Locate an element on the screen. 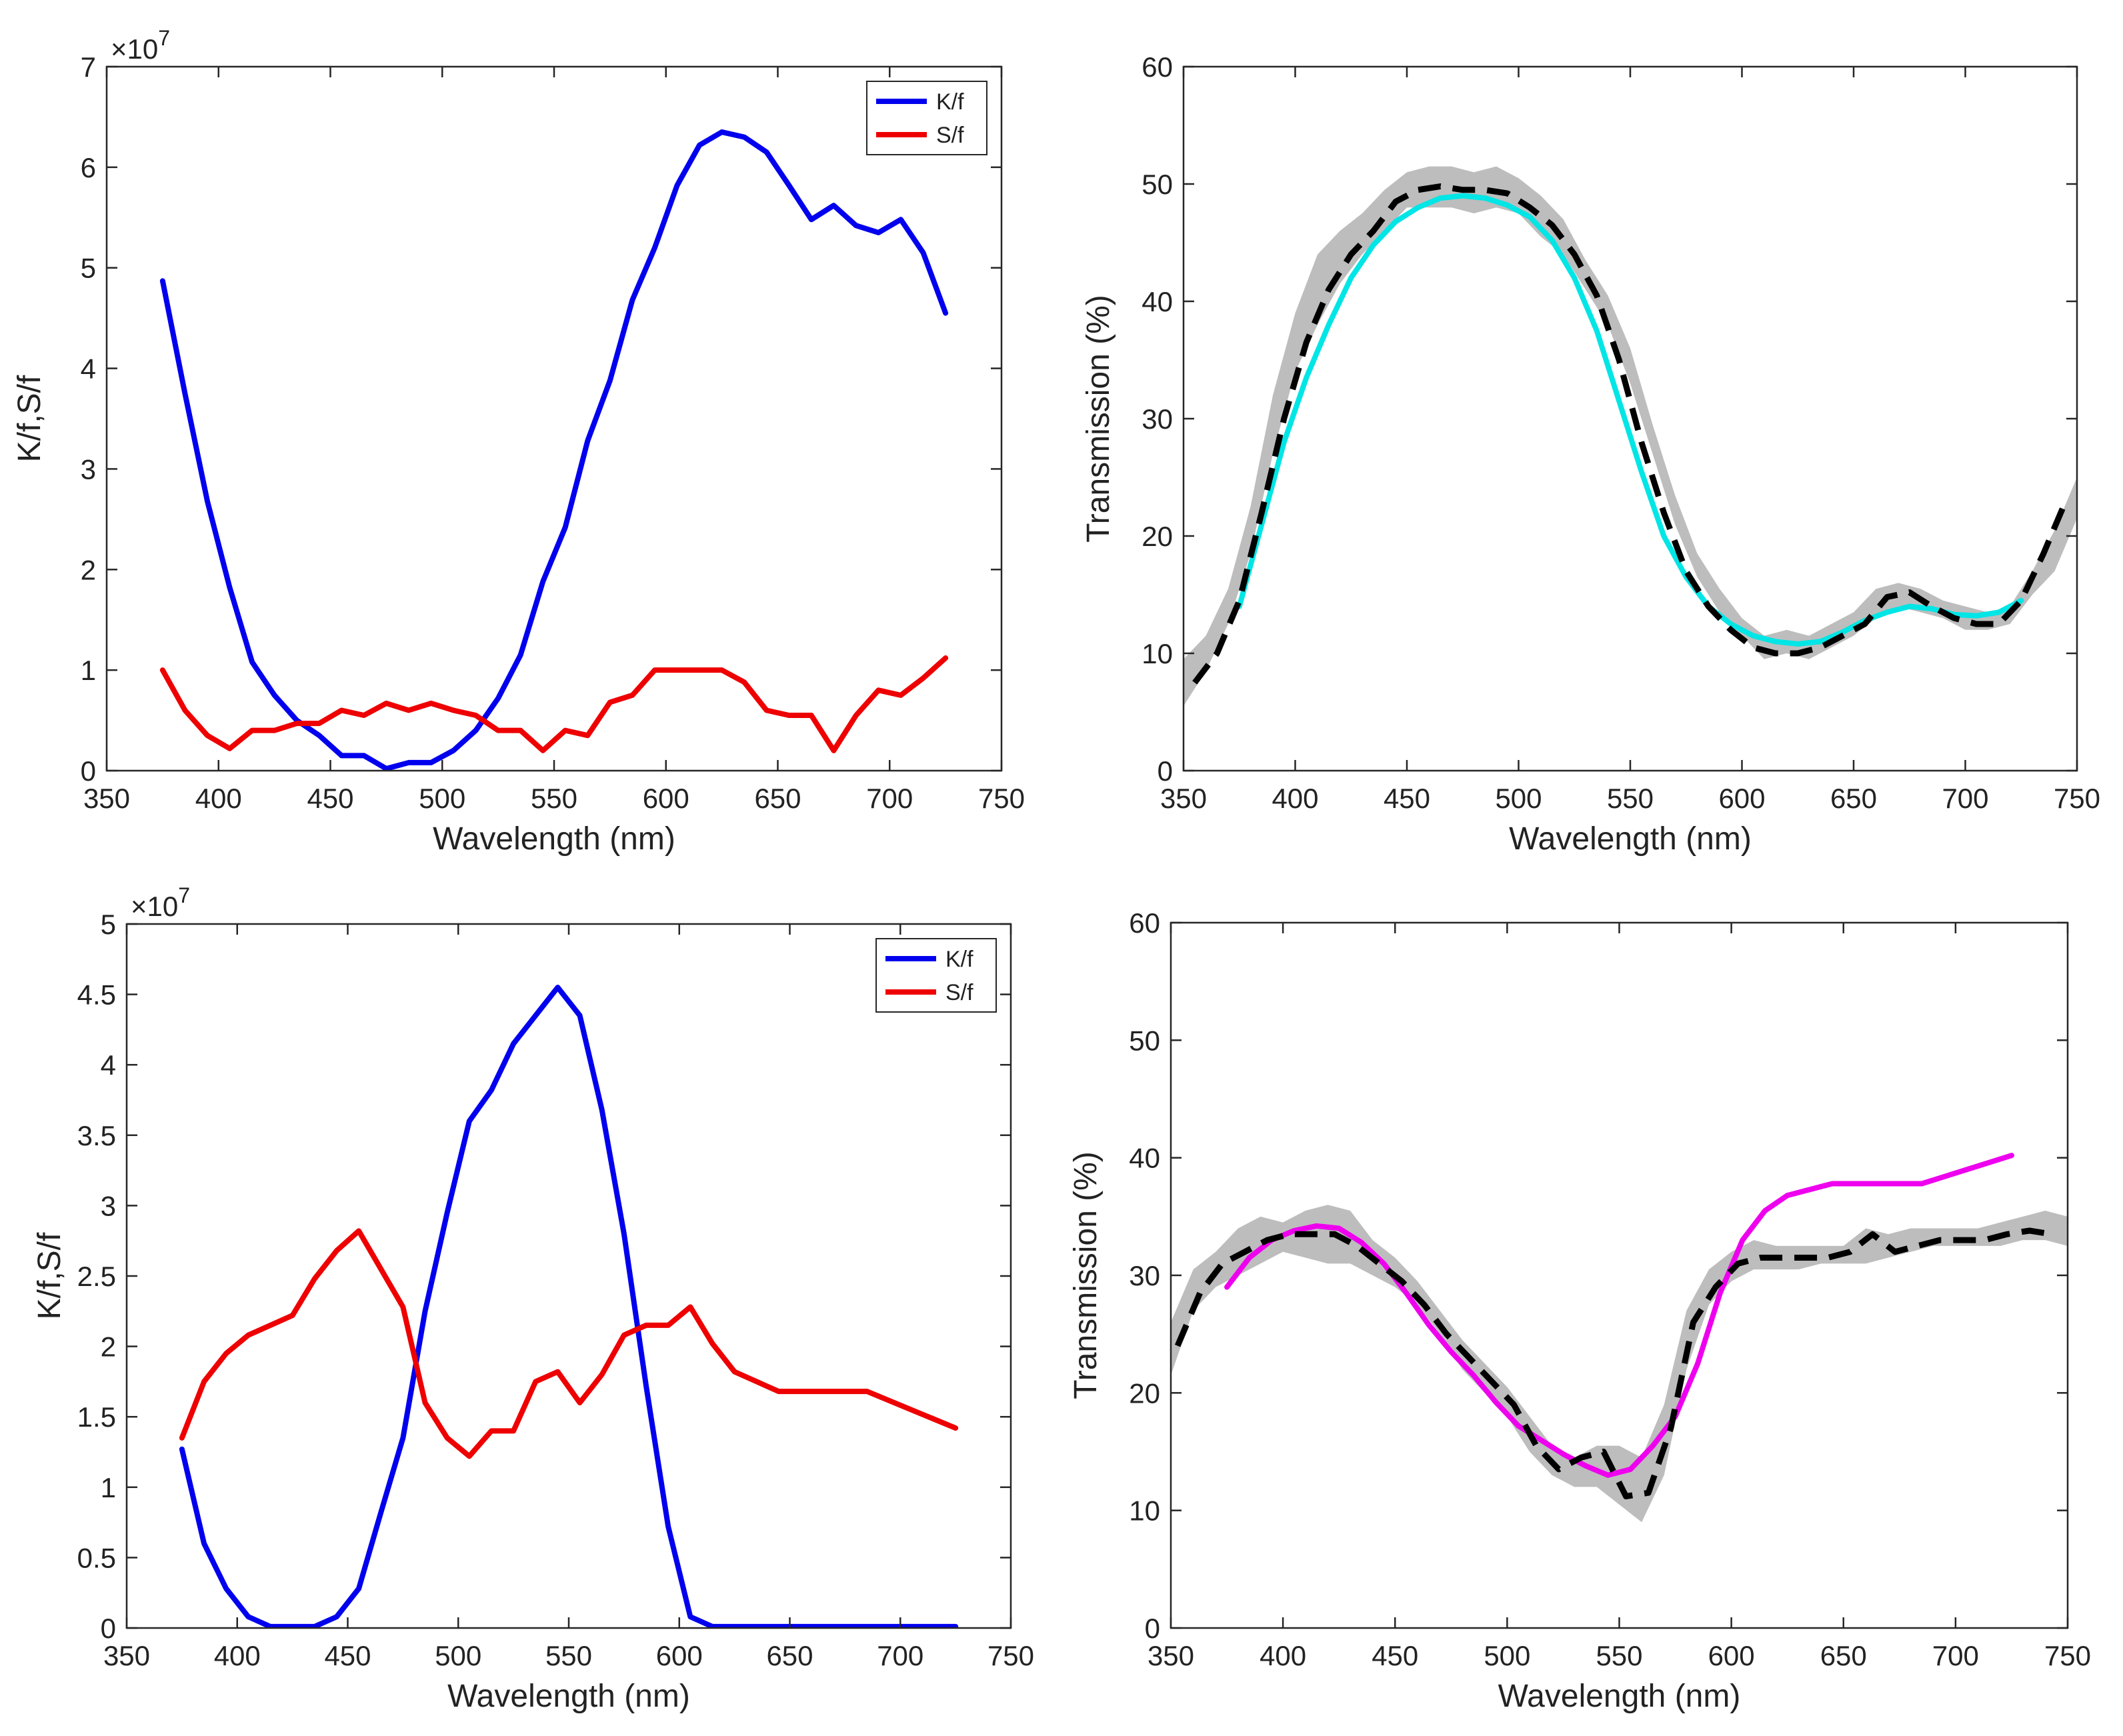 The image size is (2123, 1736). y-tick-label: 3.5 is located at coordinates (96, 1135).